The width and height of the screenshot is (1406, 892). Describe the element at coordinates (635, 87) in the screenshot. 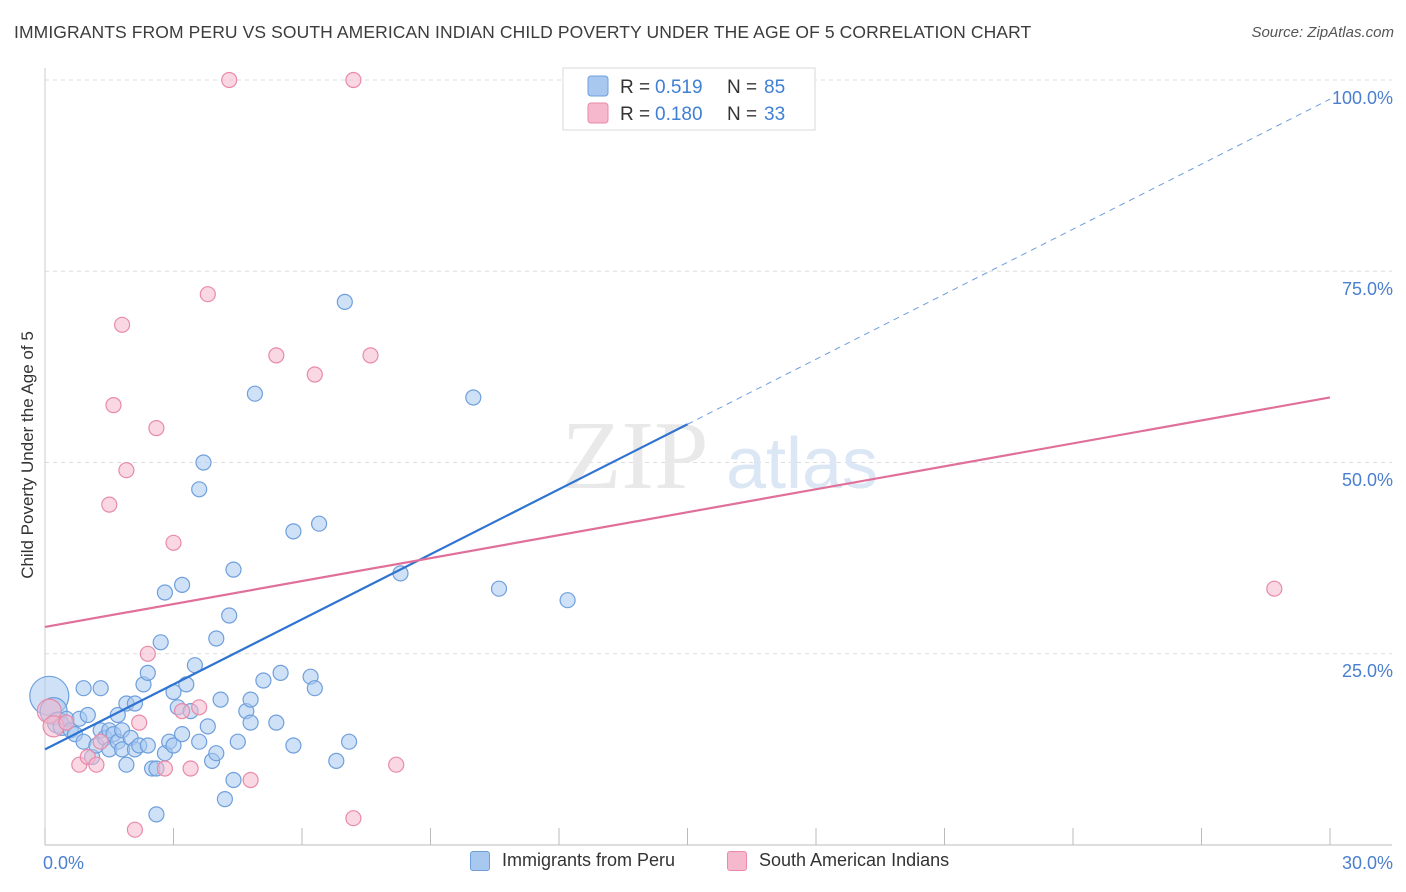

I see `legend-r-label-blue: R =` at that location.